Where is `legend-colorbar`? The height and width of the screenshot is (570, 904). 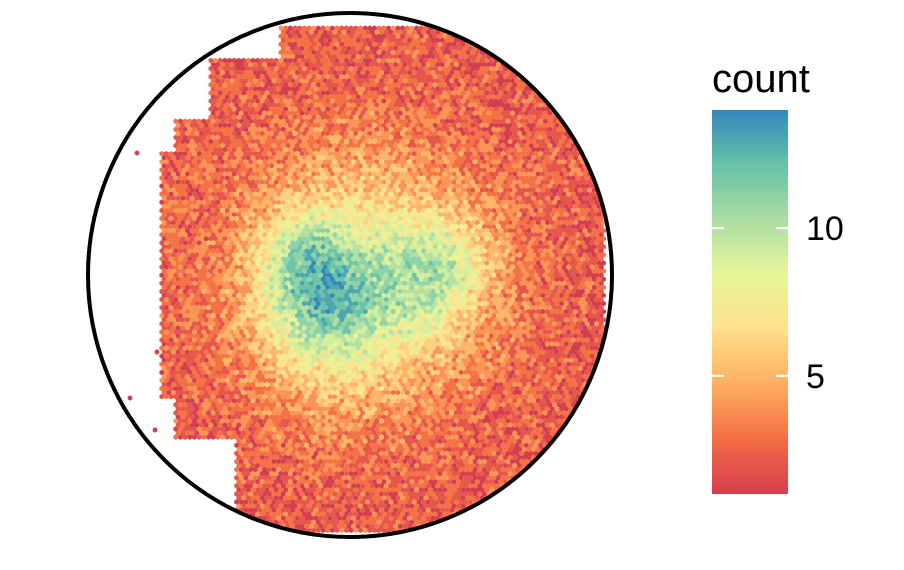 legend-colorbar is located at coordinates (750, 302).